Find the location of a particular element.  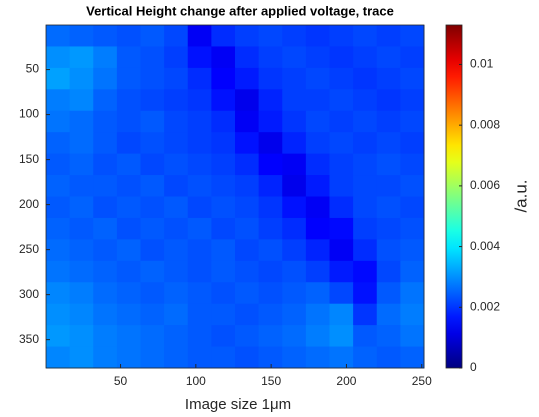

colorbar is located at coordinates (454, 196).